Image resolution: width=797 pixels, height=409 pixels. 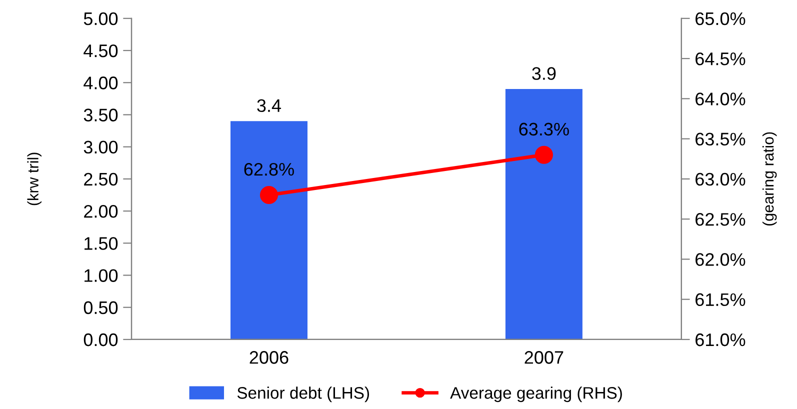 What do you see at coordinates (721, 19) in the screenshot?
I see `y2-tick-label: 65.0%` at bounding box center [721, 19].